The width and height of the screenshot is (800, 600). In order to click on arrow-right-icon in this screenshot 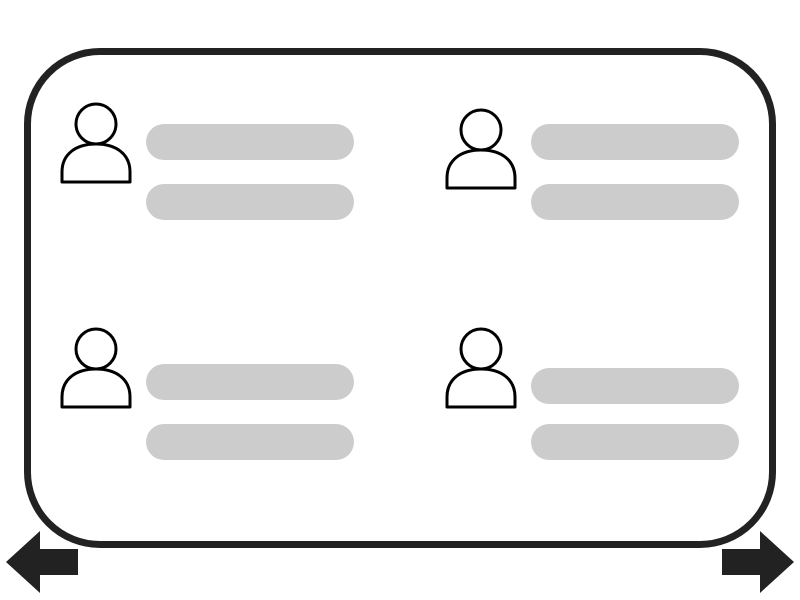, I will do `click(757, 562)`.